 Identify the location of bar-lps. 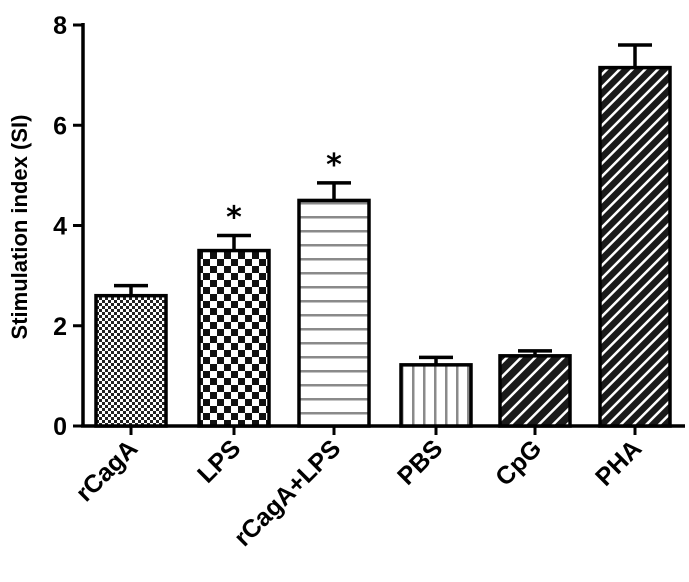
(234, 338).